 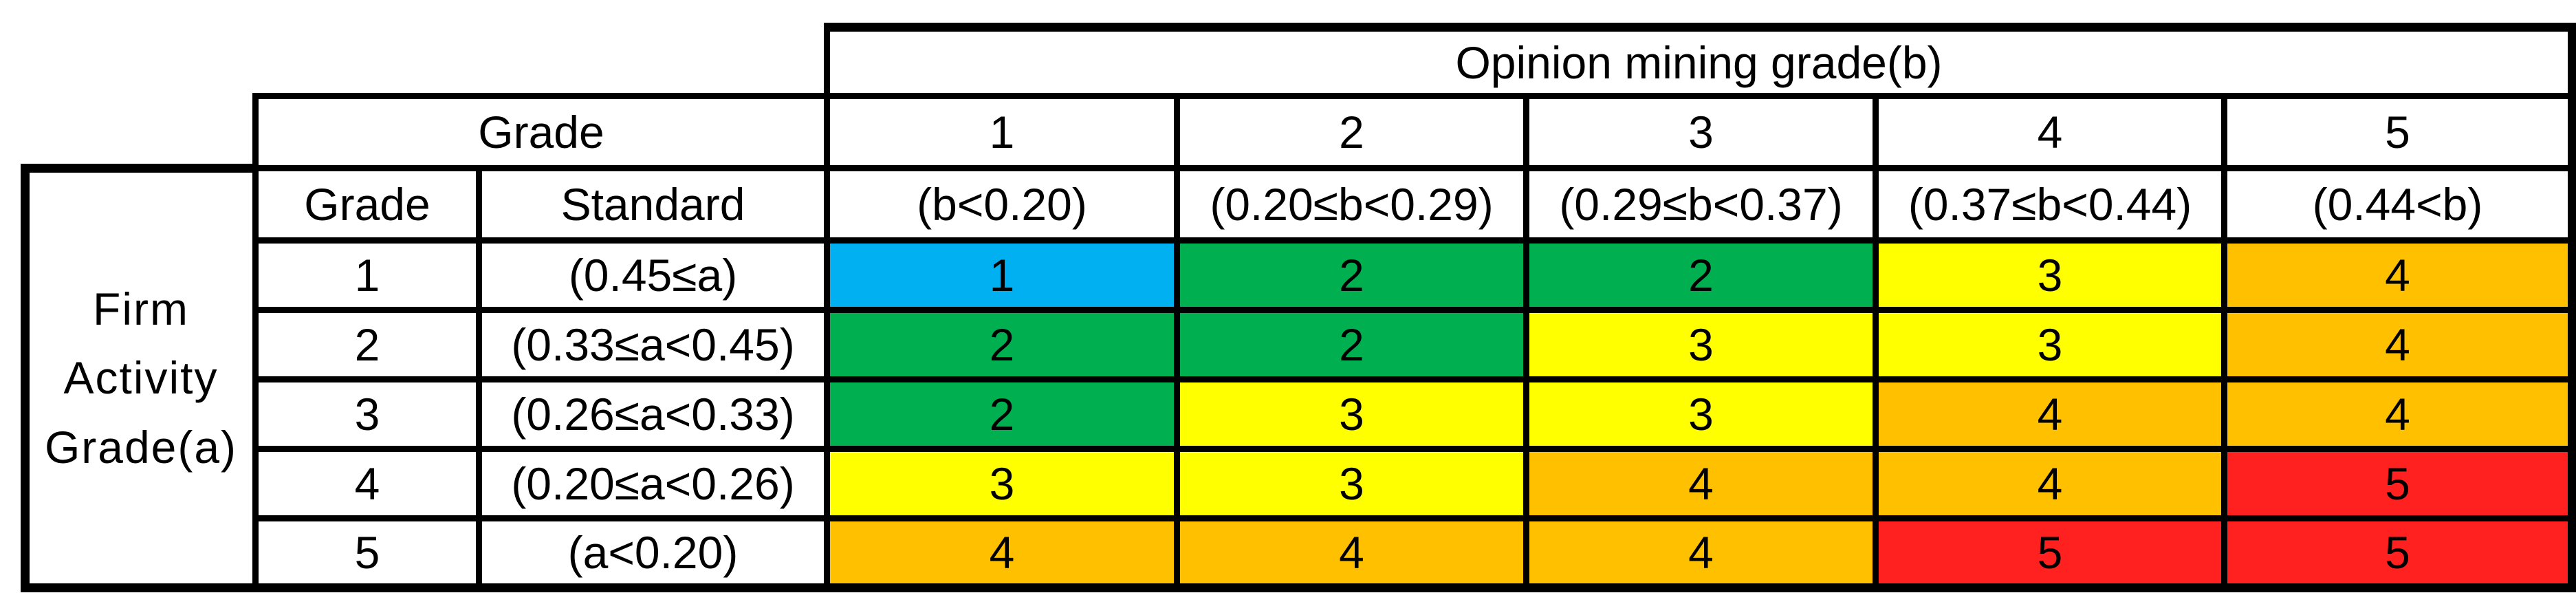 I want to click on activity-row-2: 2 (0.33≤a<0.45) 2 2 3 3 4, so click(x=1300, y=344).